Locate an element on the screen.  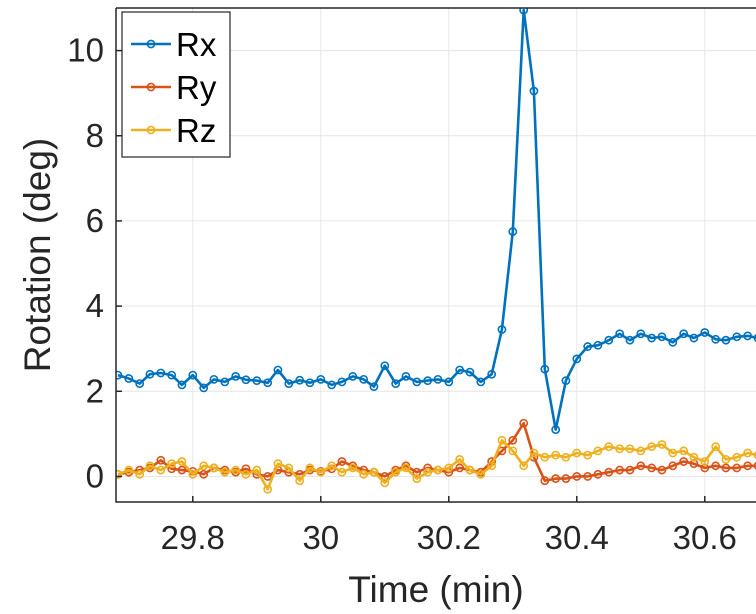
y-tick-label: 8 is located at coordinates (95, 135).